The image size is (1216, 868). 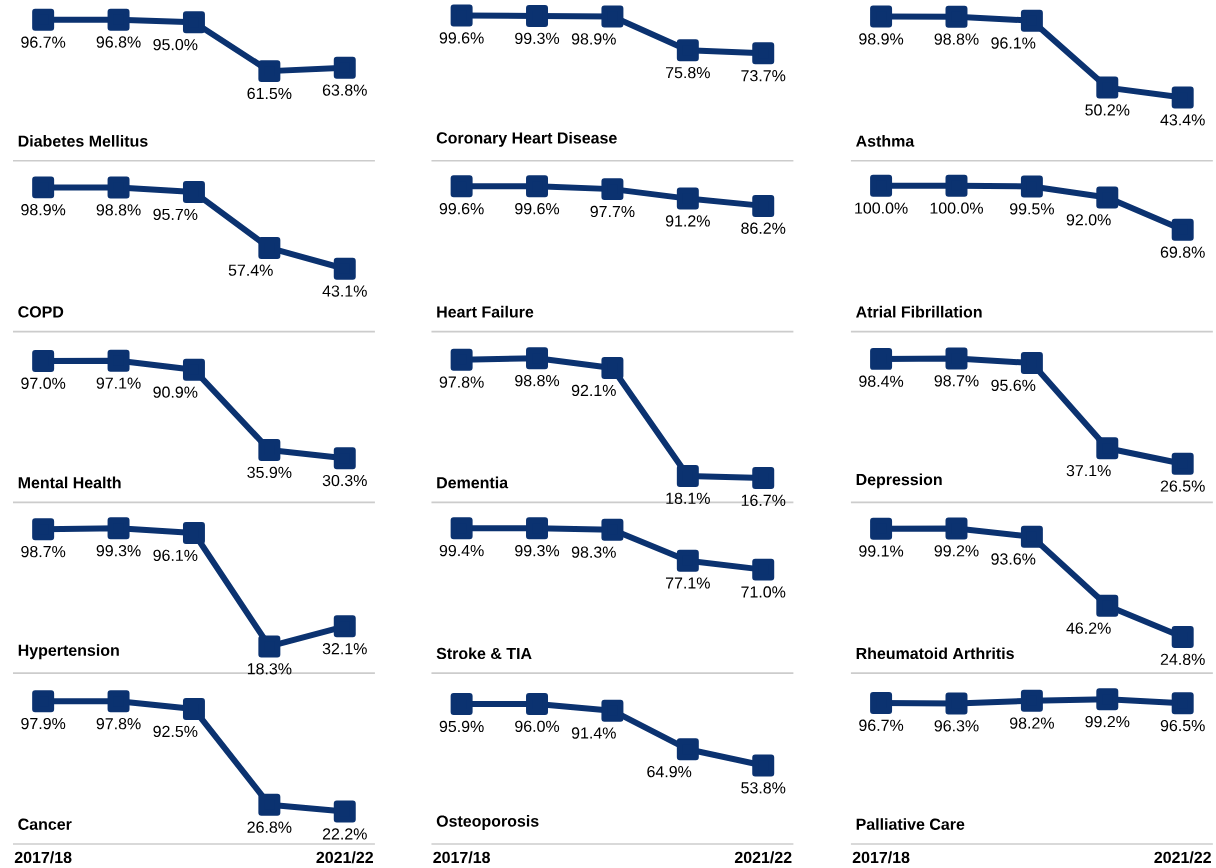 I want to click on text: Cancer, so click(x=45, y=824).